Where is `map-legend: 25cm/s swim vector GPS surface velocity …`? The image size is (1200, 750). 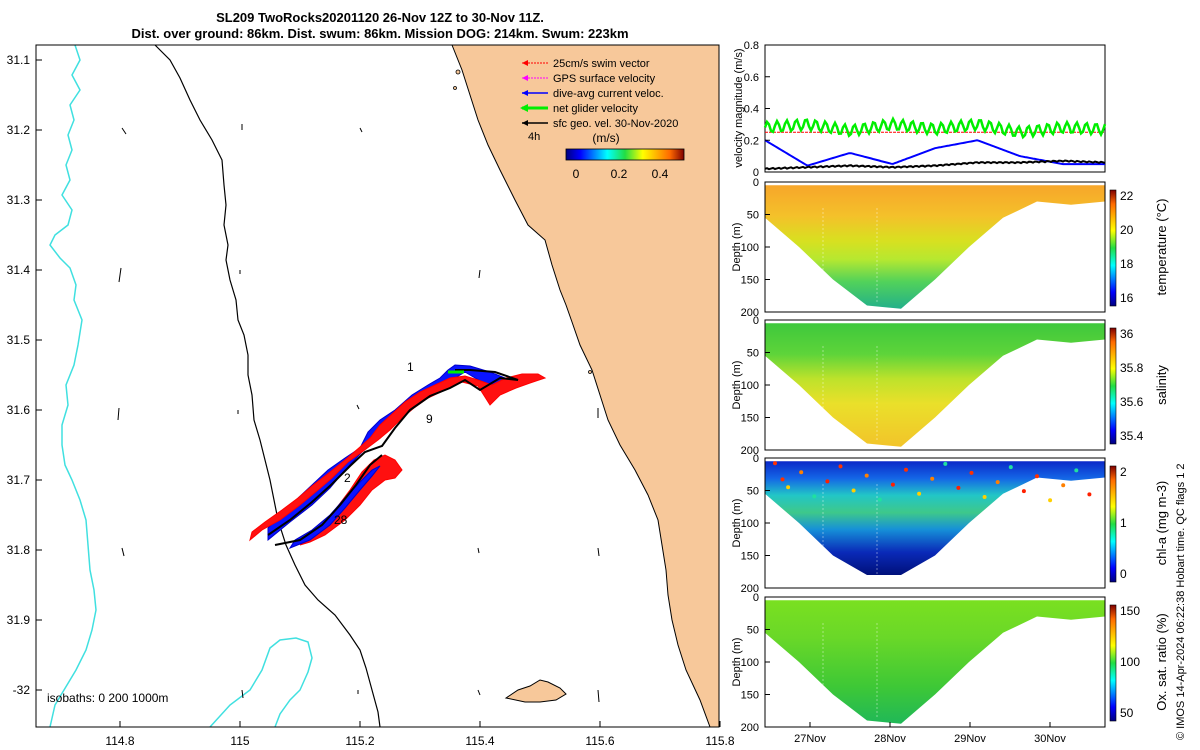
map-legend: 25cm/s swim vector GPS surface velocity … is located at coordinates (602, 119).